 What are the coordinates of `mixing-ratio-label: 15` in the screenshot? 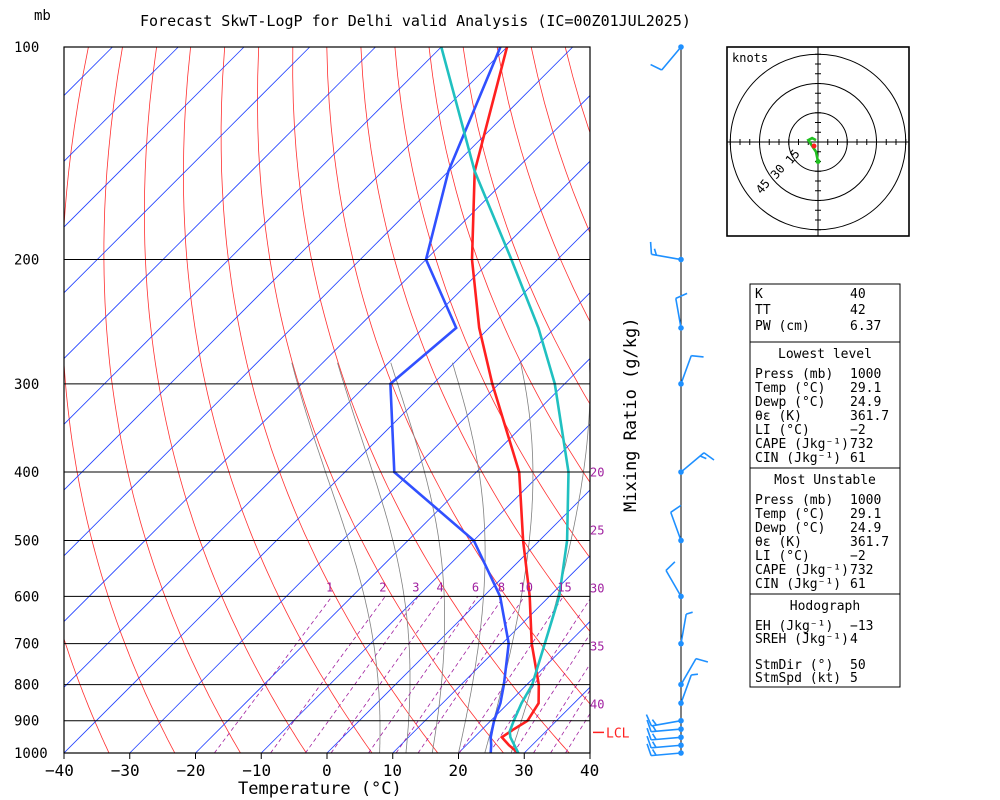 It's located at (564, 587).